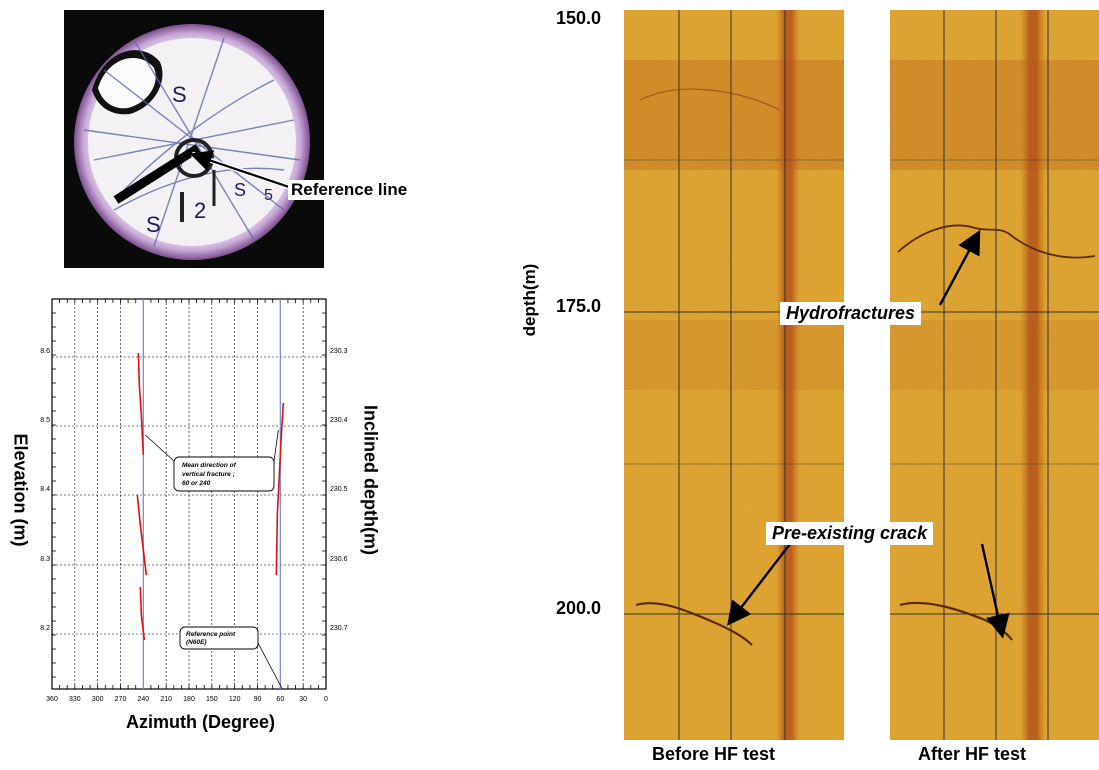  What do you see at coordinates (196, 642) in the screenshot?
I see `reference-callout-text: (N60E)` at bounding box center [196, 642].